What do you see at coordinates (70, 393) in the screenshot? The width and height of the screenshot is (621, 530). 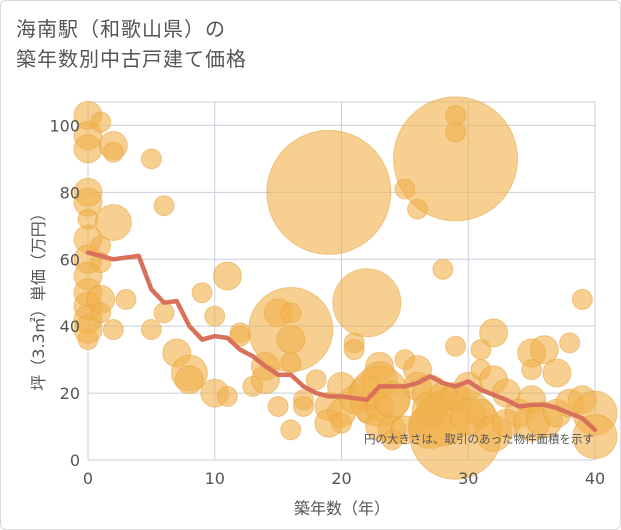 I see `y-tick-label: 20` at bounding box center [70, 393].